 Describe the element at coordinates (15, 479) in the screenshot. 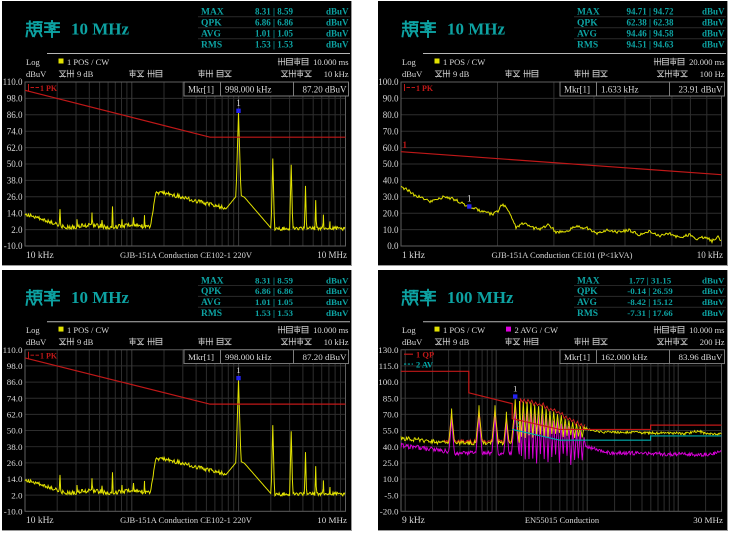

I see `svg-text: 14.0` at that location.